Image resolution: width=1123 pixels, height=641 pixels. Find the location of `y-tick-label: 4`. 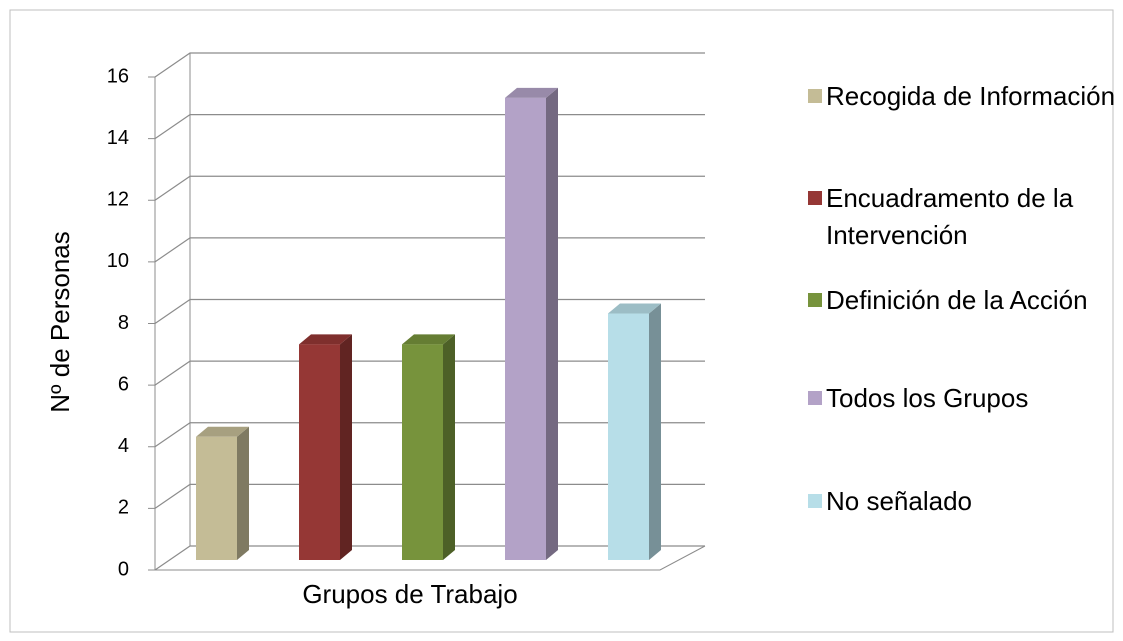

y-tick-label: 4 is located at coordinates (123, 446).